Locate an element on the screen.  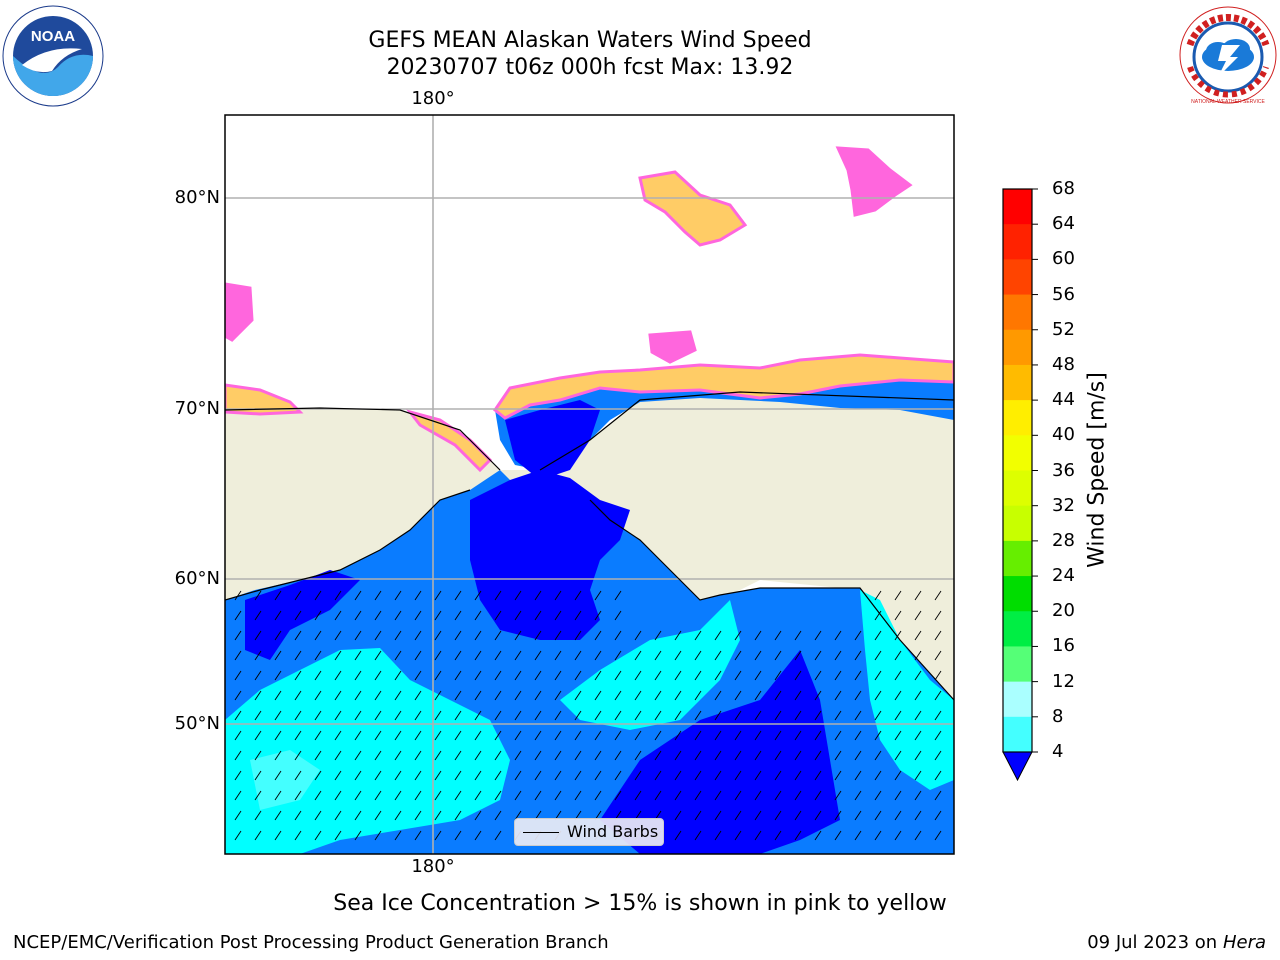
colorbar-tick-label: 8 is located at coordinates (1058, 716).